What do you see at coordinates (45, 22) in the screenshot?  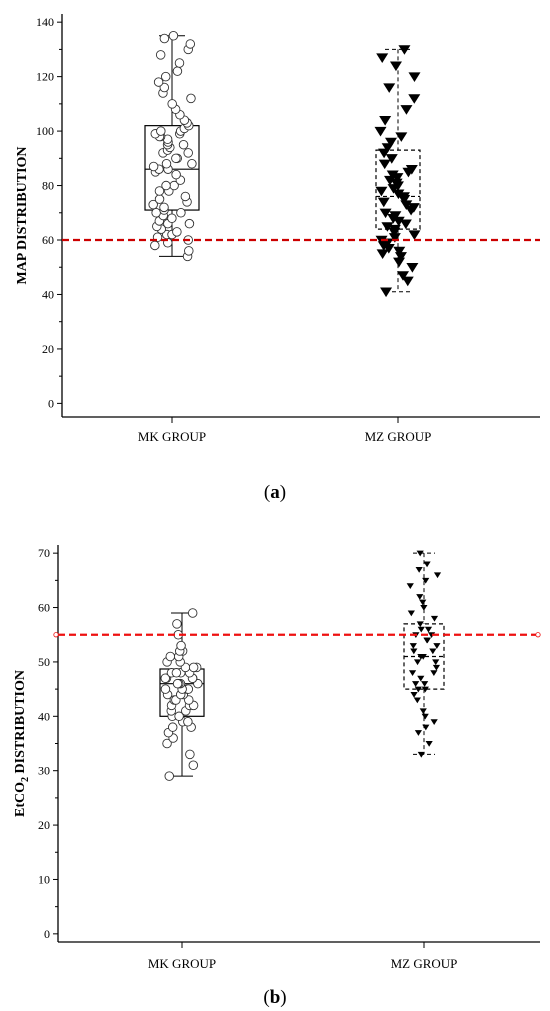 I see `y-tick-label: 140` at bounding box center [45, 22].